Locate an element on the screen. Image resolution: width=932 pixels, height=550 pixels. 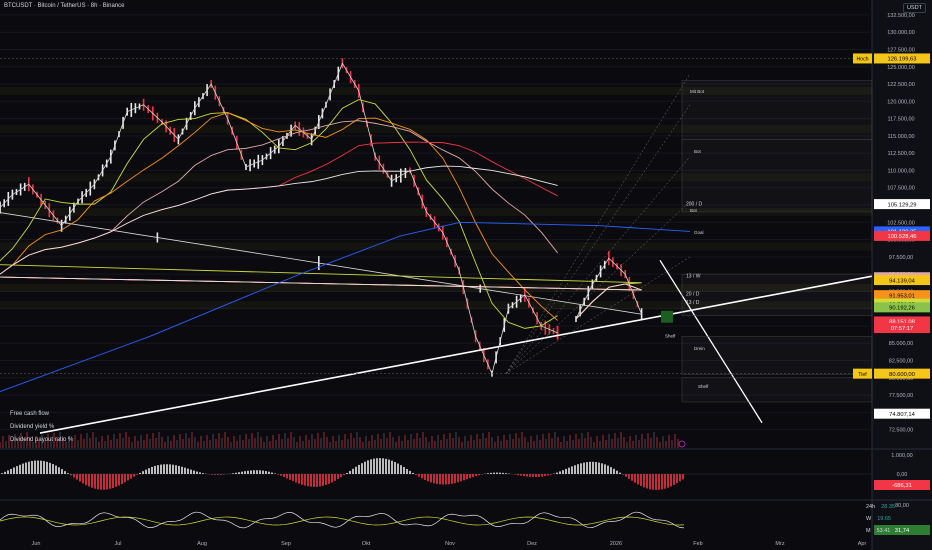
ma-label: 20 / D is located at coordinates (693, 295).